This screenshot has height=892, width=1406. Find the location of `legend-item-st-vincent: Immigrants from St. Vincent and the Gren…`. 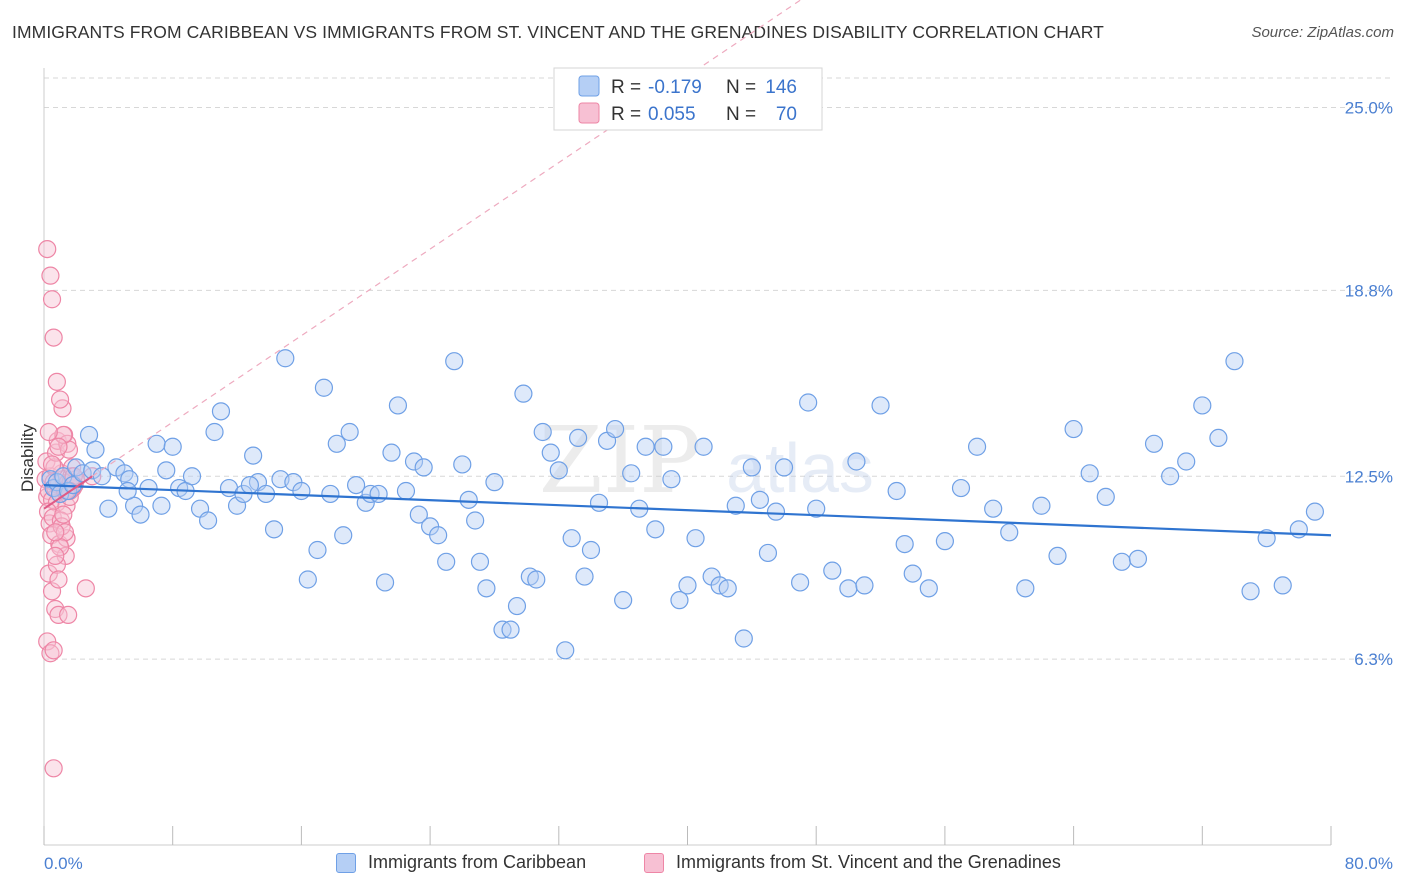

legend-item-st-vincent: Immigrants from St. Vincent and the Gren… is located at coordinates (852, 862).